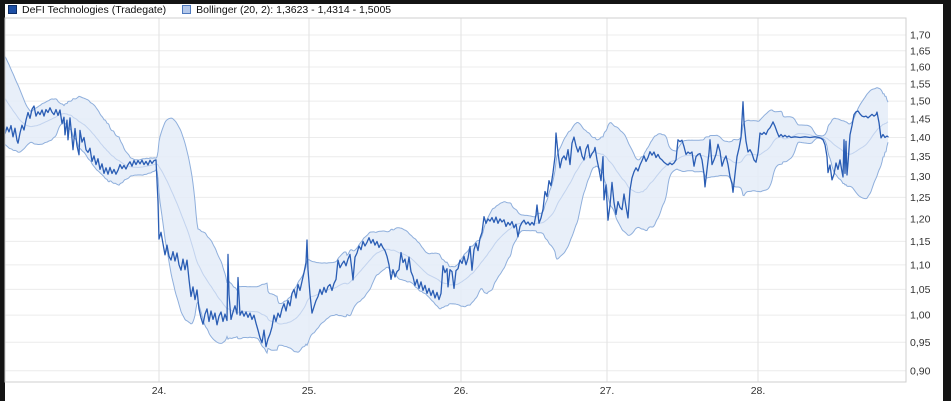  I want to click on x-axis-label: 26., so click(461, 391).